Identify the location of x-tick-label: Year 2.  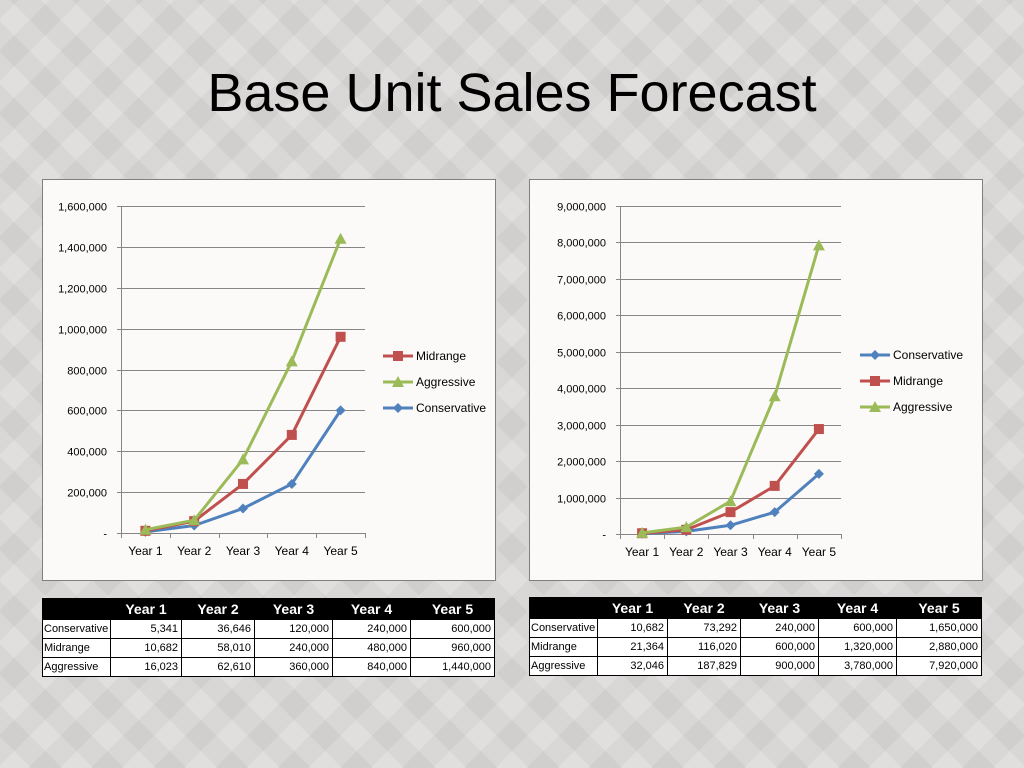
(686, 552).